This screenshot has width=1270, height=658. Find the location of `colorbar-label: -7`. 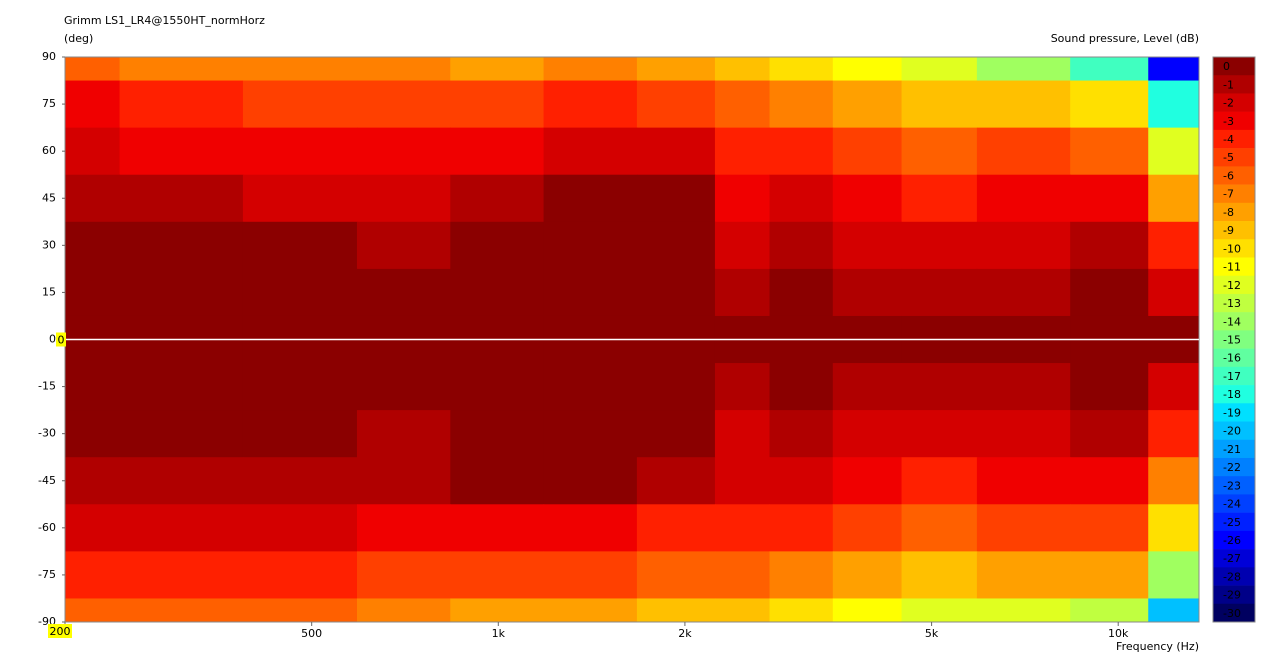

colorbar-label: -7 is located at coordinates (1228, 194).